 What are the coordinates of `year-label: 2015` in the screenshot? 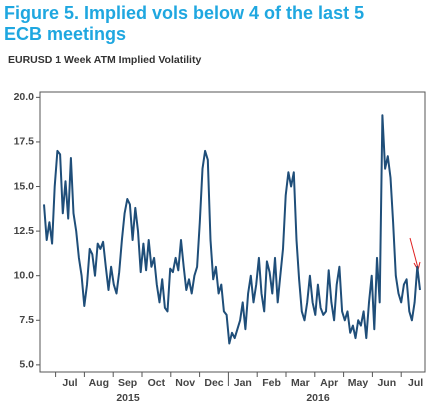 It's located at (128, 398).